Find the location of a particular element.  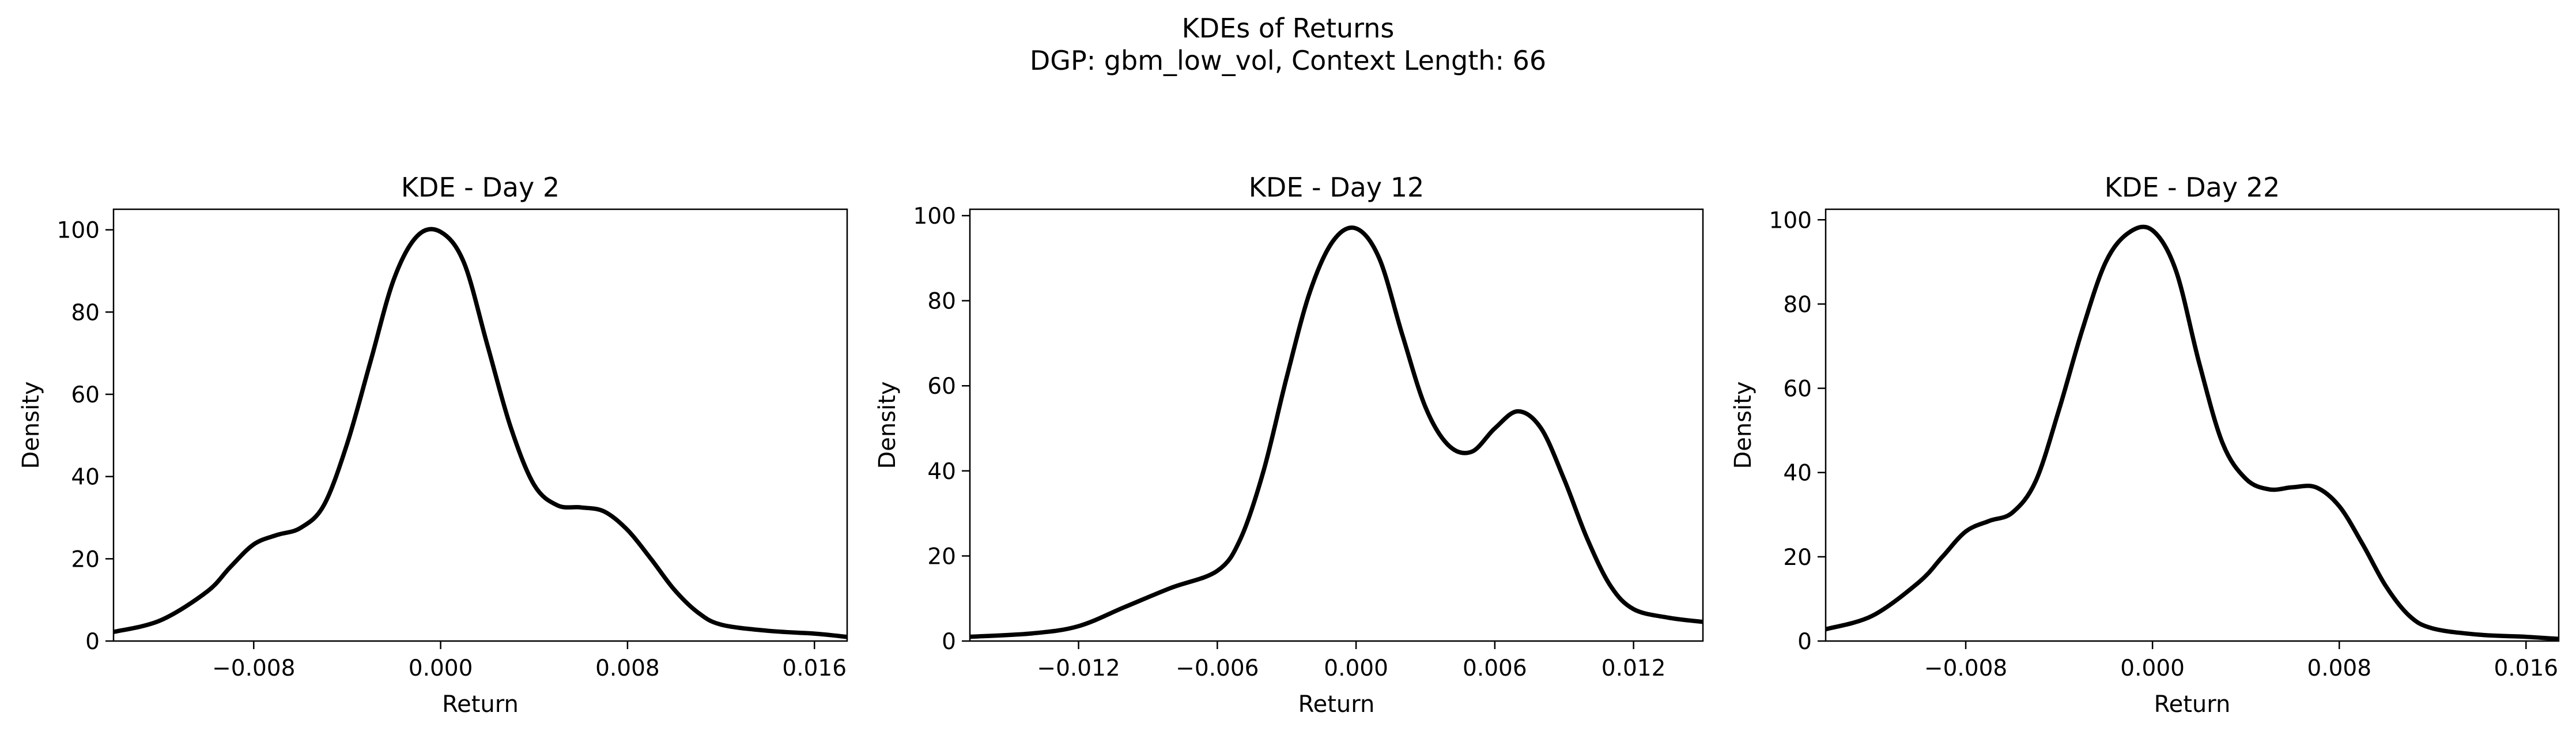

figure-title: KDEs of Returns is located at coordinates (1288, 28).